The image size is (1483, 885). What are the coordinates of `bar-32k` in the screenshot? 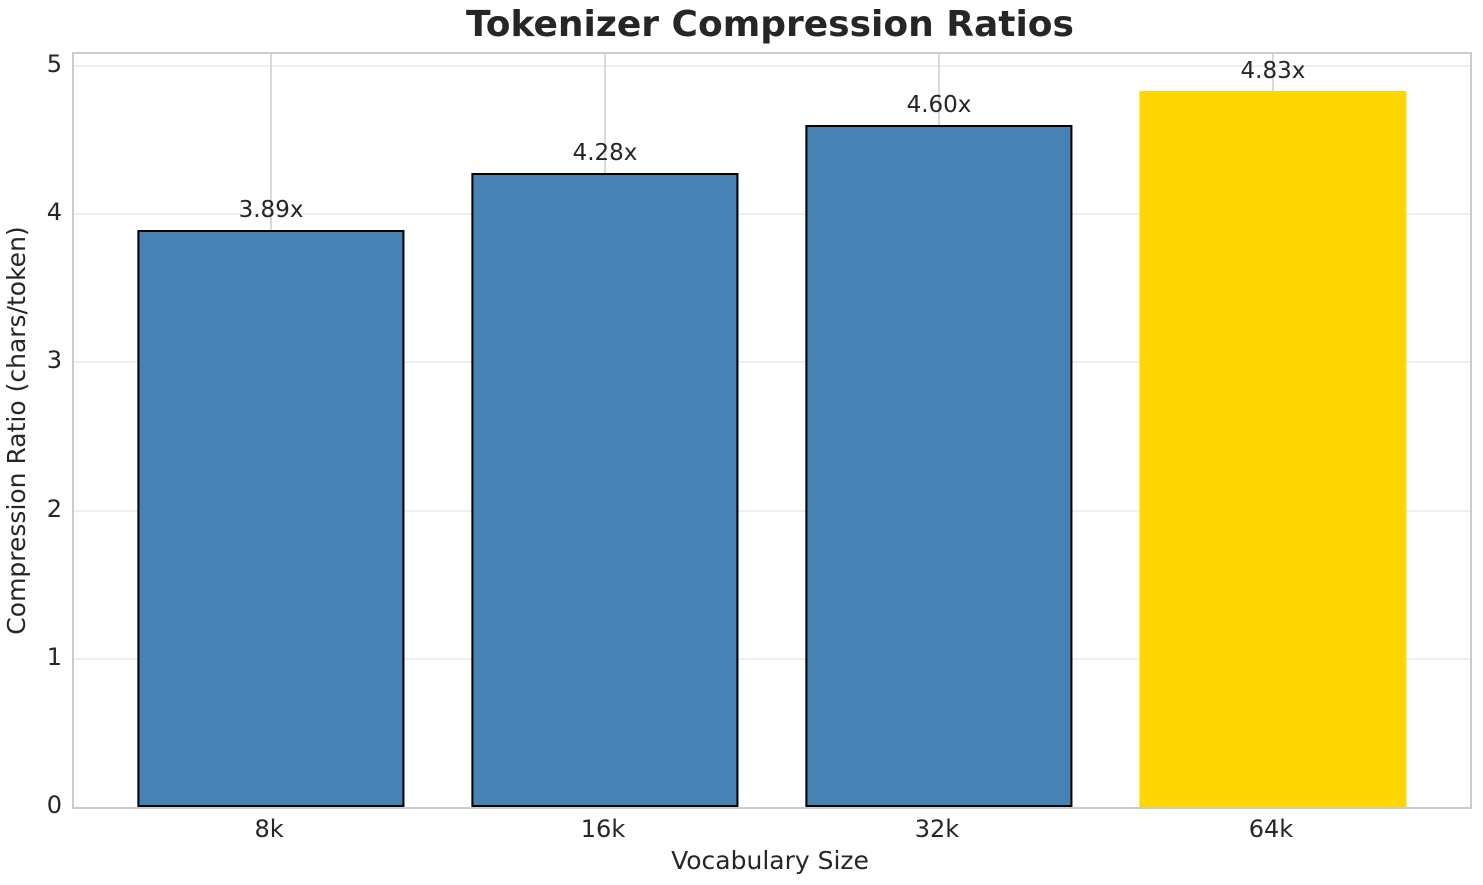 It's located at (939, 466).